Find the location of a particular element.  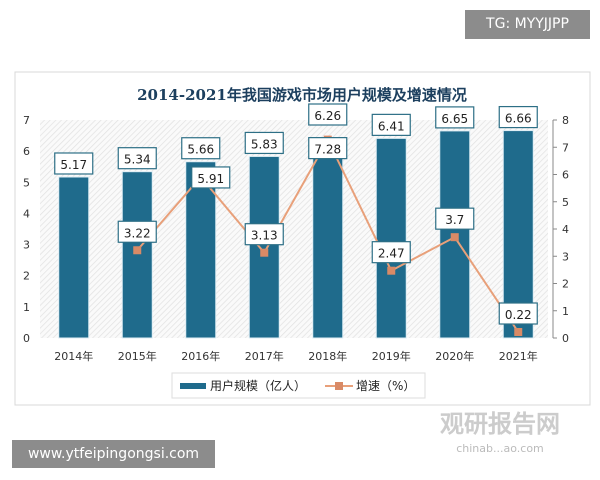

url-watermark: www.ytfeipingongsi.com is located at coordinates (113, 454).